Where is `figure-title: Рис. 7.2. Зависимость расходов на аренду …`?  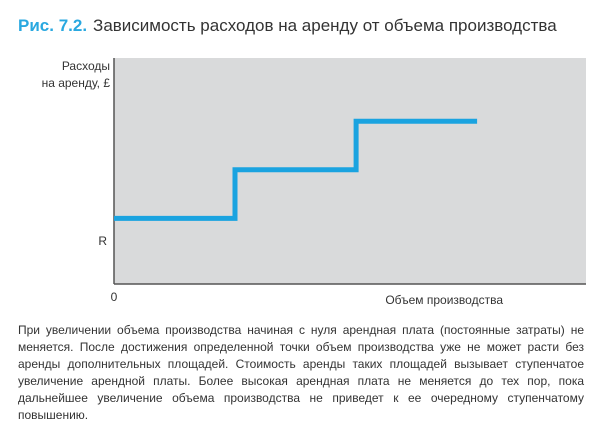
figure-title: Рис. 7.2. Зависимость расходов на аренду … is located at coordinates (287, 26).